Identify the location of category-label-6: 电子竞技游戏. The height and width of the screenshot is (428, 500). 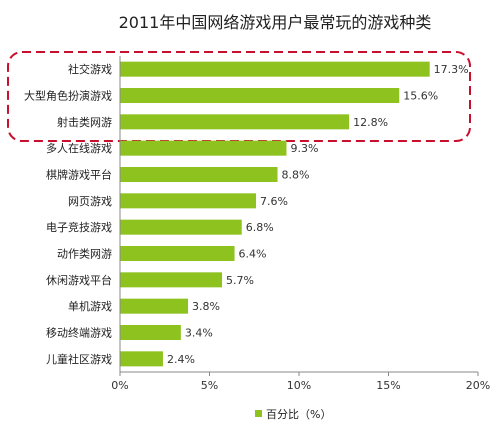
(79, 227).